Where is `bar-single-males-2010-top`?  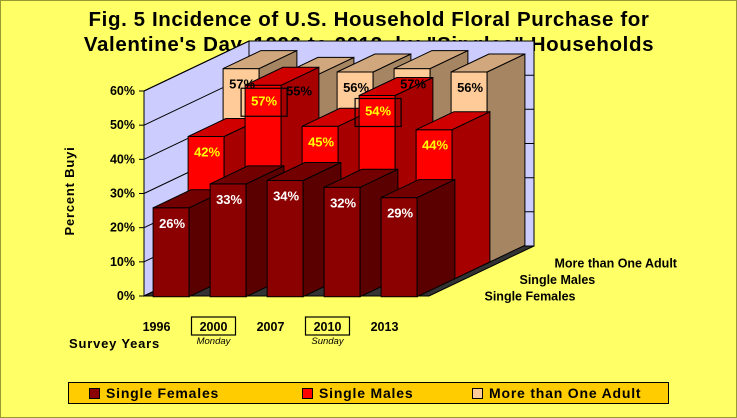
bar-single-males-2010-top is located at coordinates (396, 86).